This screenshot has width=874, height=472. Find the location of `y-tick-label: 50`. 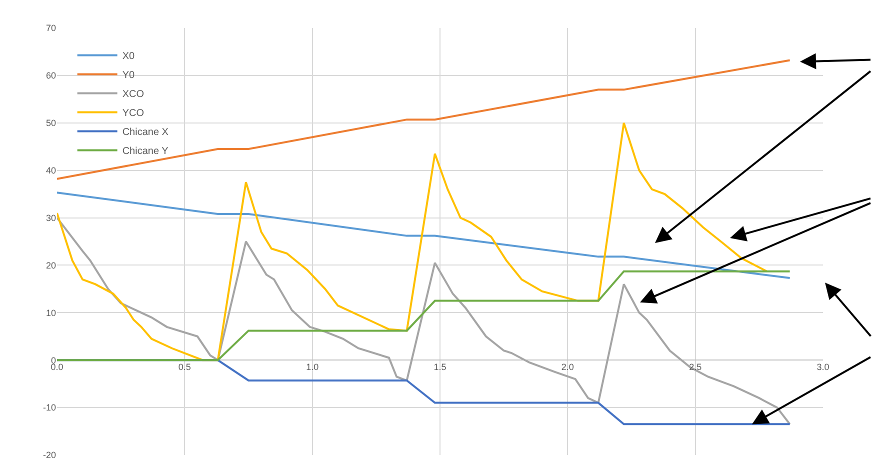

y-tick-label: 50 is located at coordinates (51, 123).